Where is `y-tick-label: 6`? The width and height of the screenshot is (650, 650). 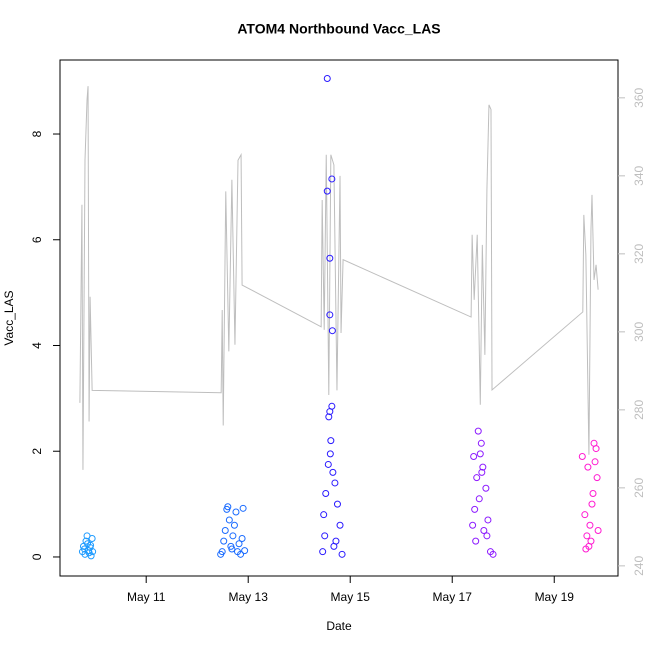
y-tick-label: 6 is located at coordinates (37, 239).